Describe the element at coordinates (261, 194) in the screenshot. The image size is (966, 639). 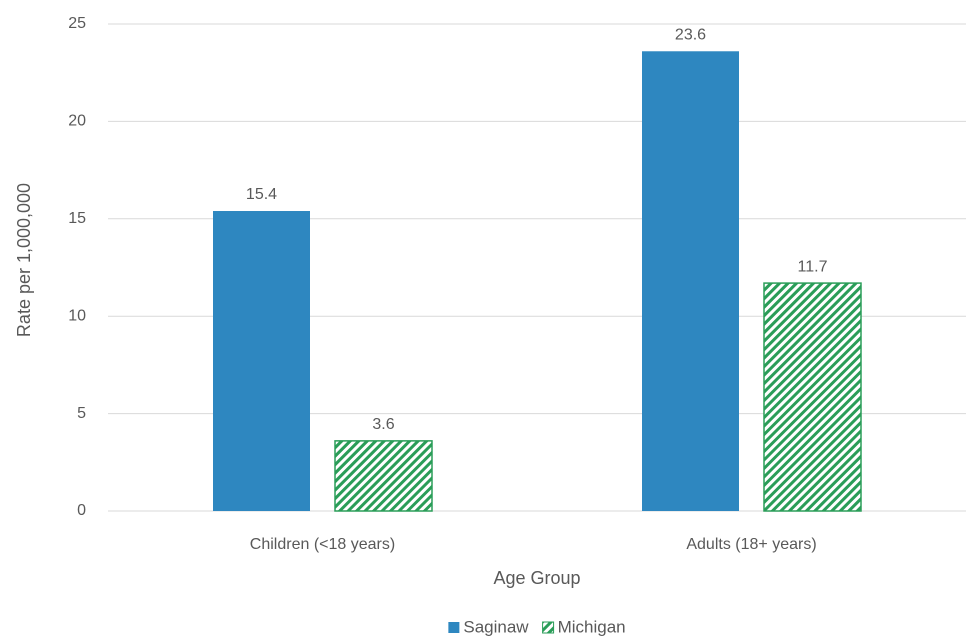
I see `data-label: 15.4` at that location.